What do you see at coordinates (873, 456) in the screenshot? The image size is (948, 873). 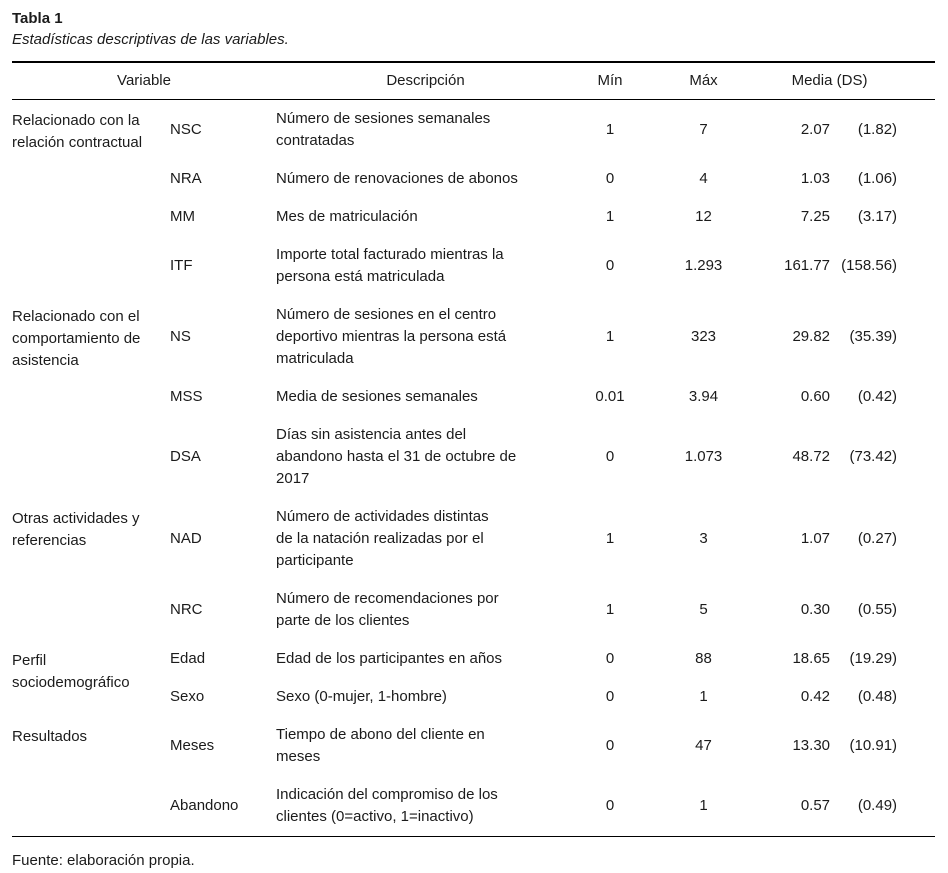 I see `ds-value: (73.42)` at bounding box center [873, 456].